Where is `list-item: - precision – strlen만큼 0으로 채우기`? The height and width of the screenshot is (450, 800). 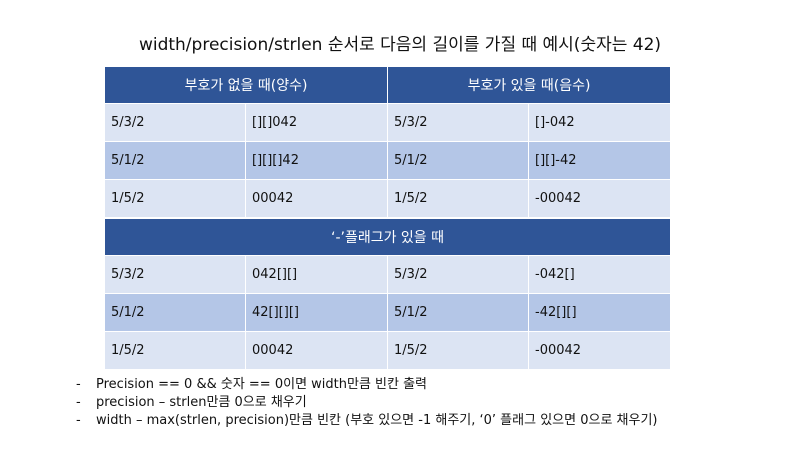 list-item: - precision – strlen만큼 0으로 채우기 is located at coordinates (367, 403).